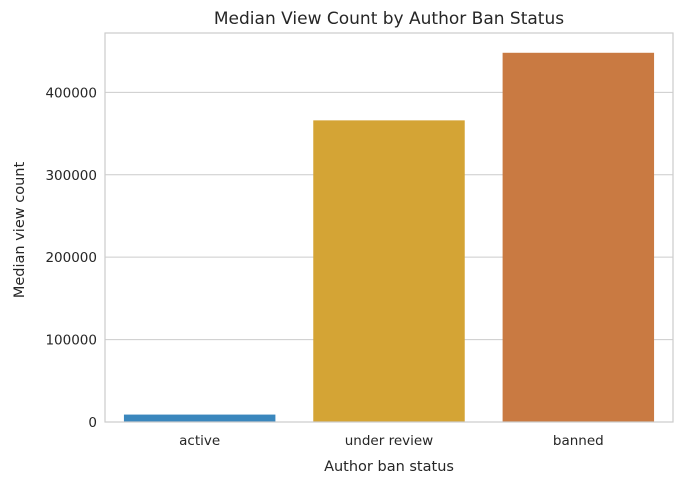 The image size is (684, 484). Describe the element at coordinates (199, 441) in the screenshot. I see `x-tick-label: active` at that location.